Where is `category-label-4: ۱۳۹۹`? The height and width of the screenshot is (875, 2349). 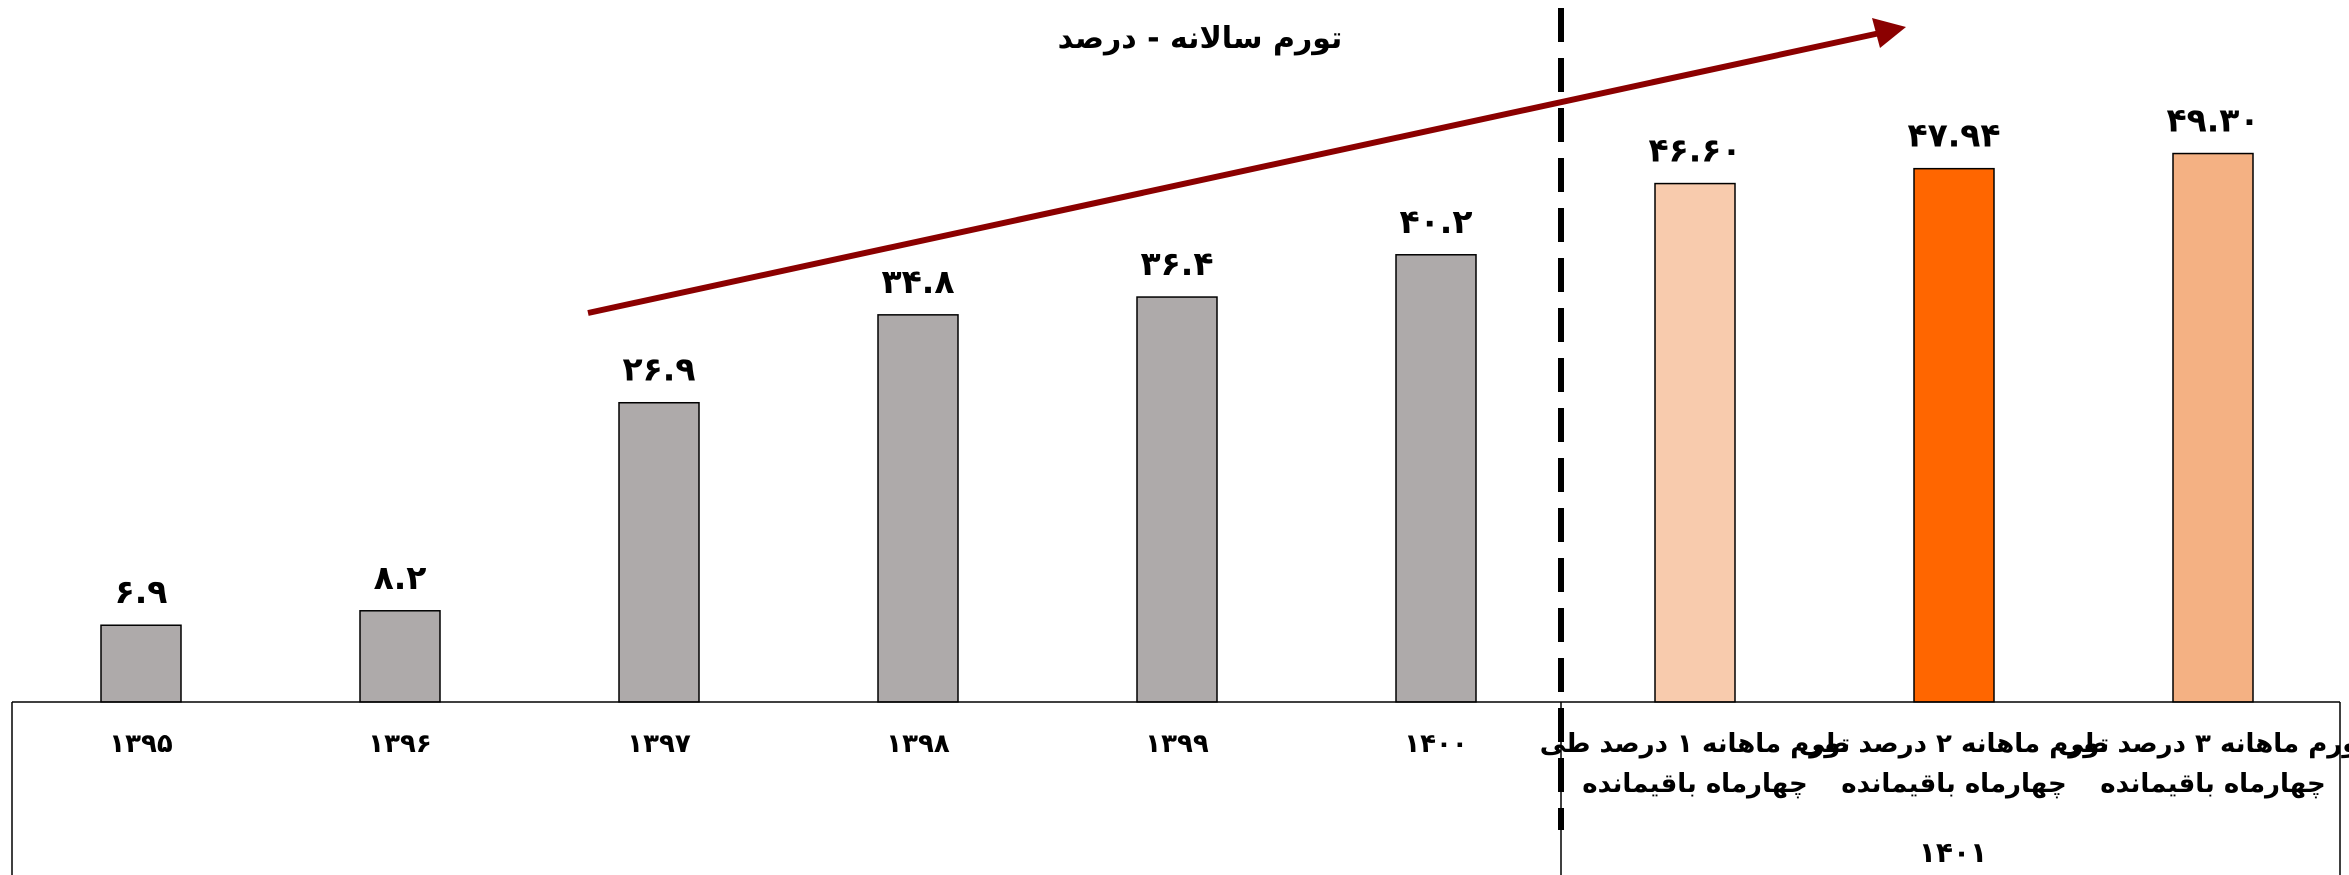 category-label-4: ۱۳۹۹ is located at coordinates (1177, 744).